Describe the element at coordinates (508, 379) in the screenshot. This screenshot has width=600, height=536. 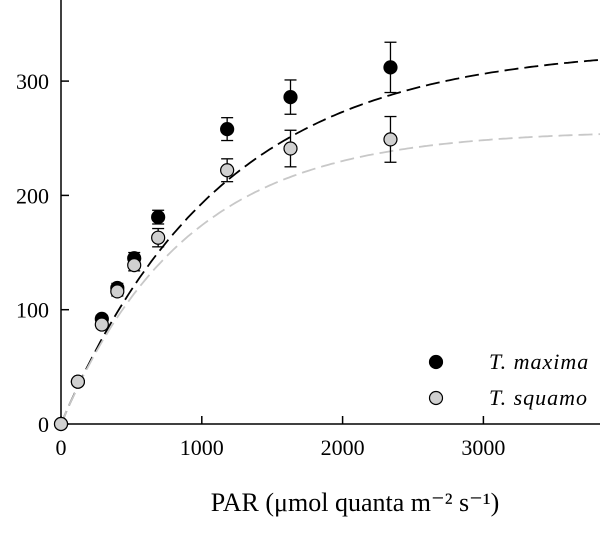
I see `legend: T. maxima T. squamo` at that location.